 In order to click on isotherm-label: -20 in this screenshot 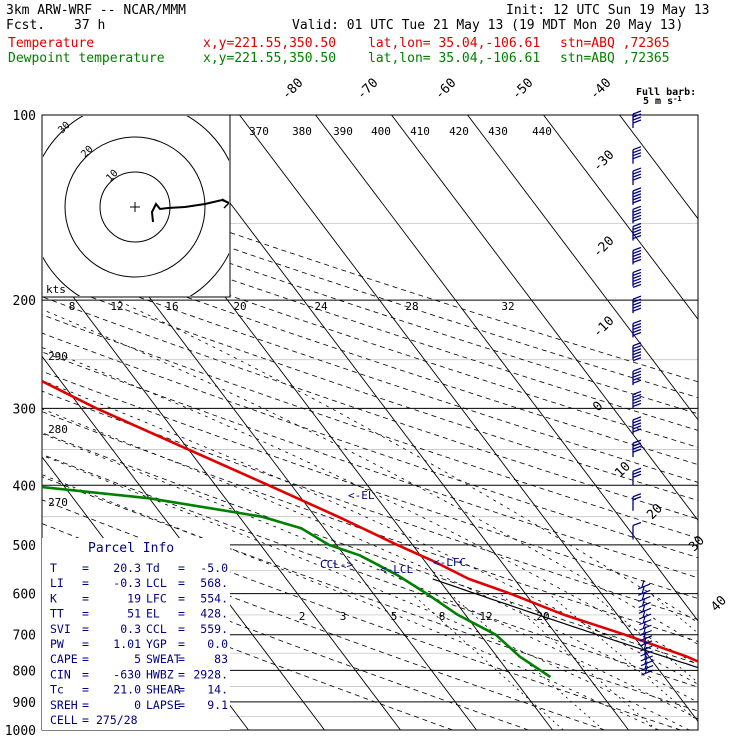, I will do `click(603, 247)`.